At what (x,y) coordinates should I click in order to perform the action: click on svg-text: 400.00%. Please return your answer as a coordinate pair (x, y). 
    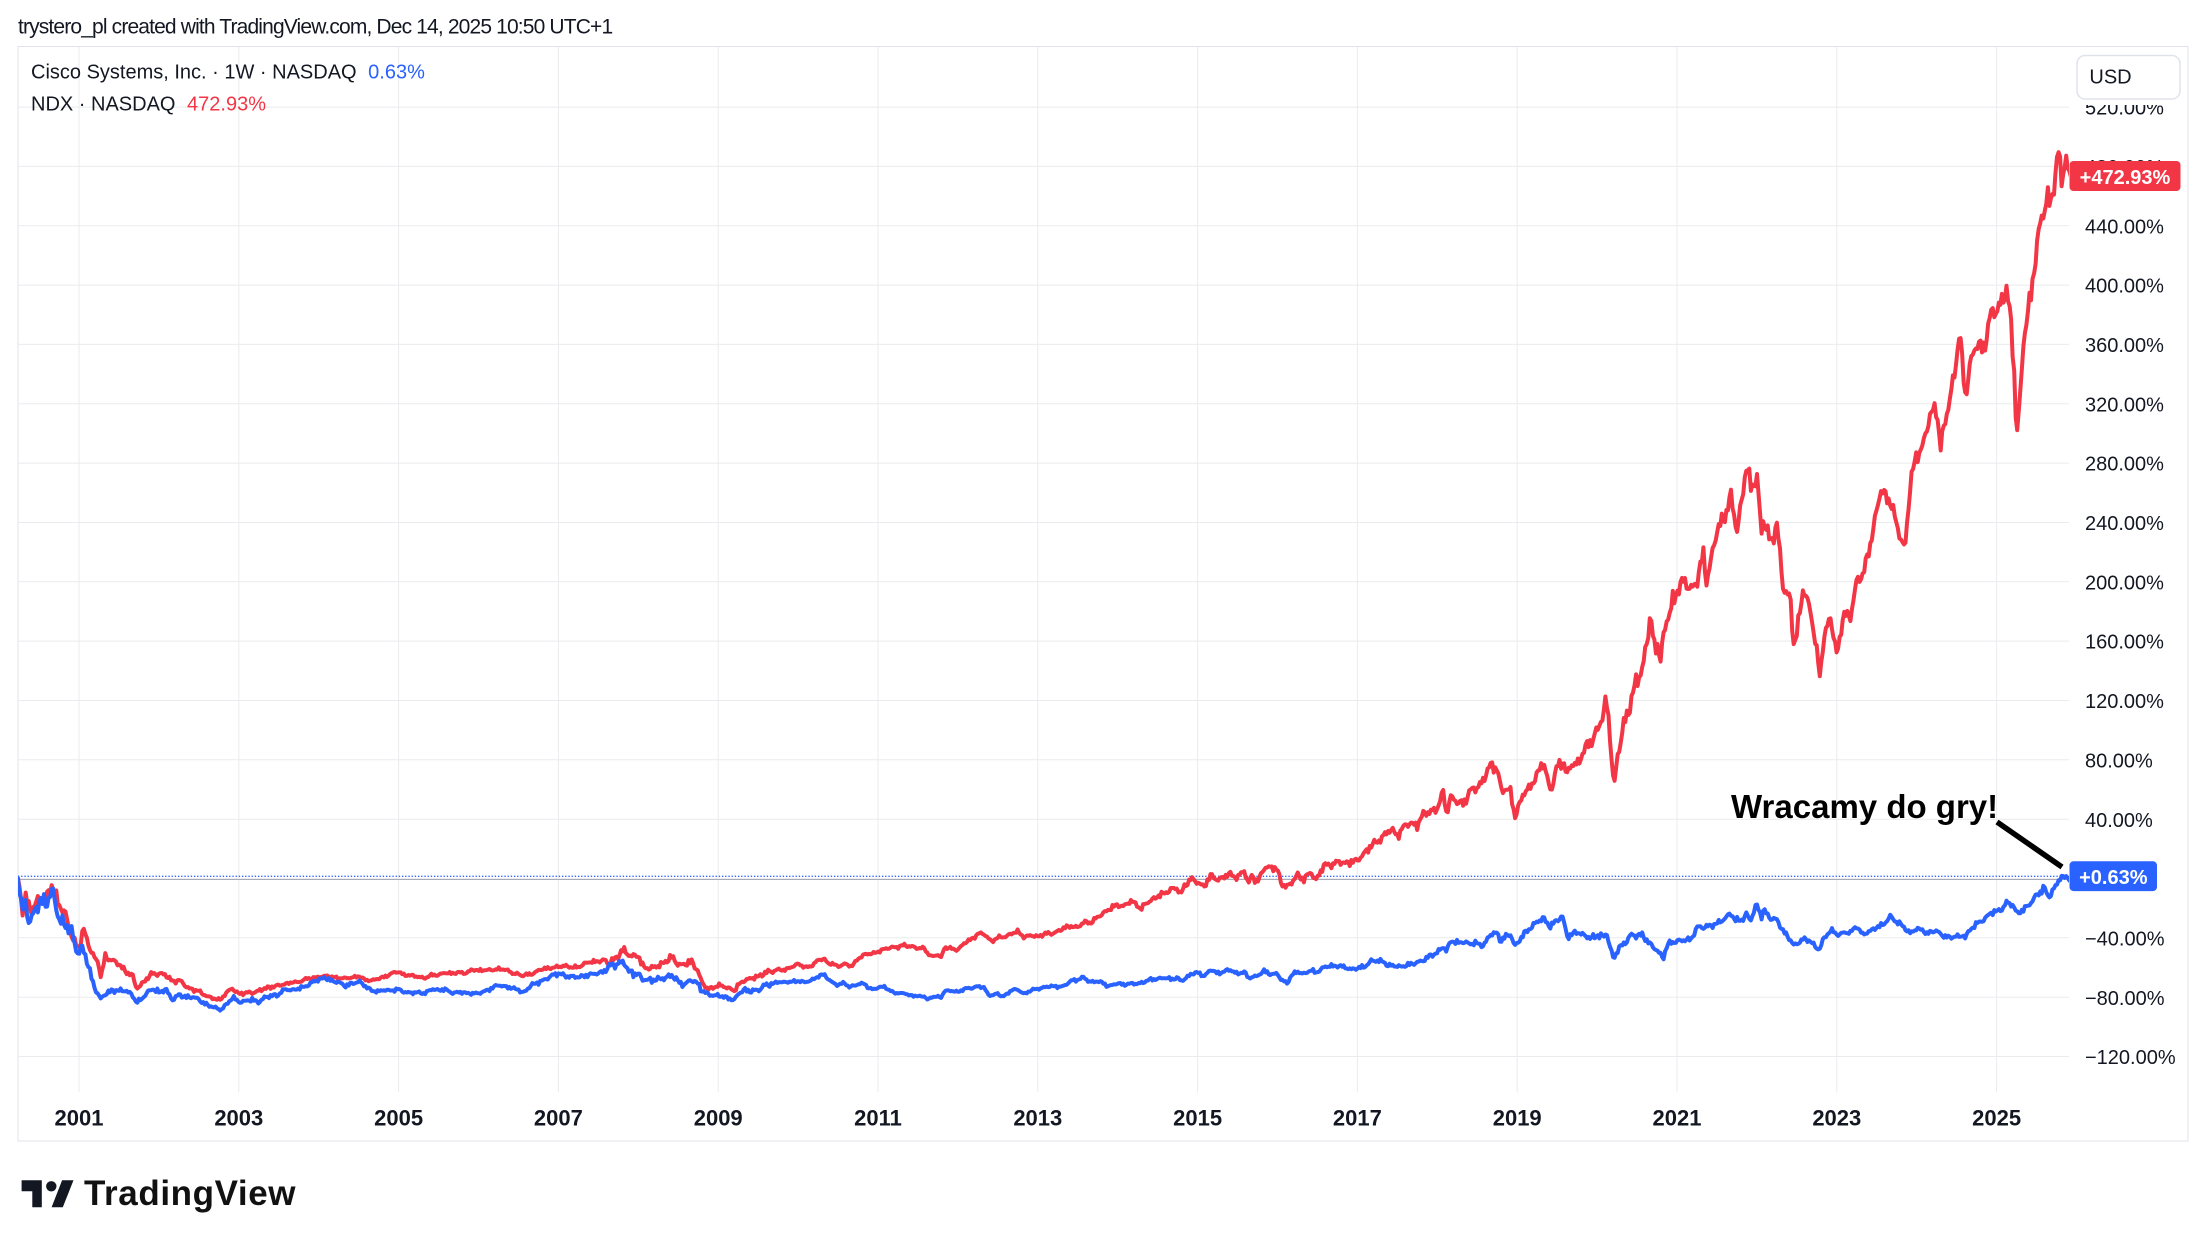
    Looking at the image, I should click on (2124, 287).